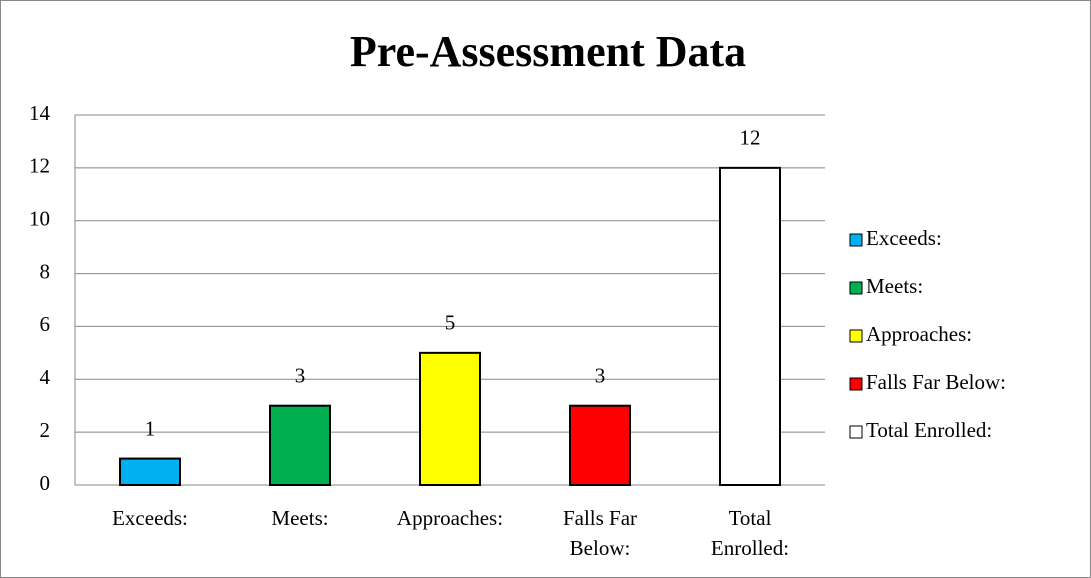  What do you see at coordinates (150, 518) in the screenshot?
I see `x-tick-label: Exceeds:` at bounding box center [150, 518].